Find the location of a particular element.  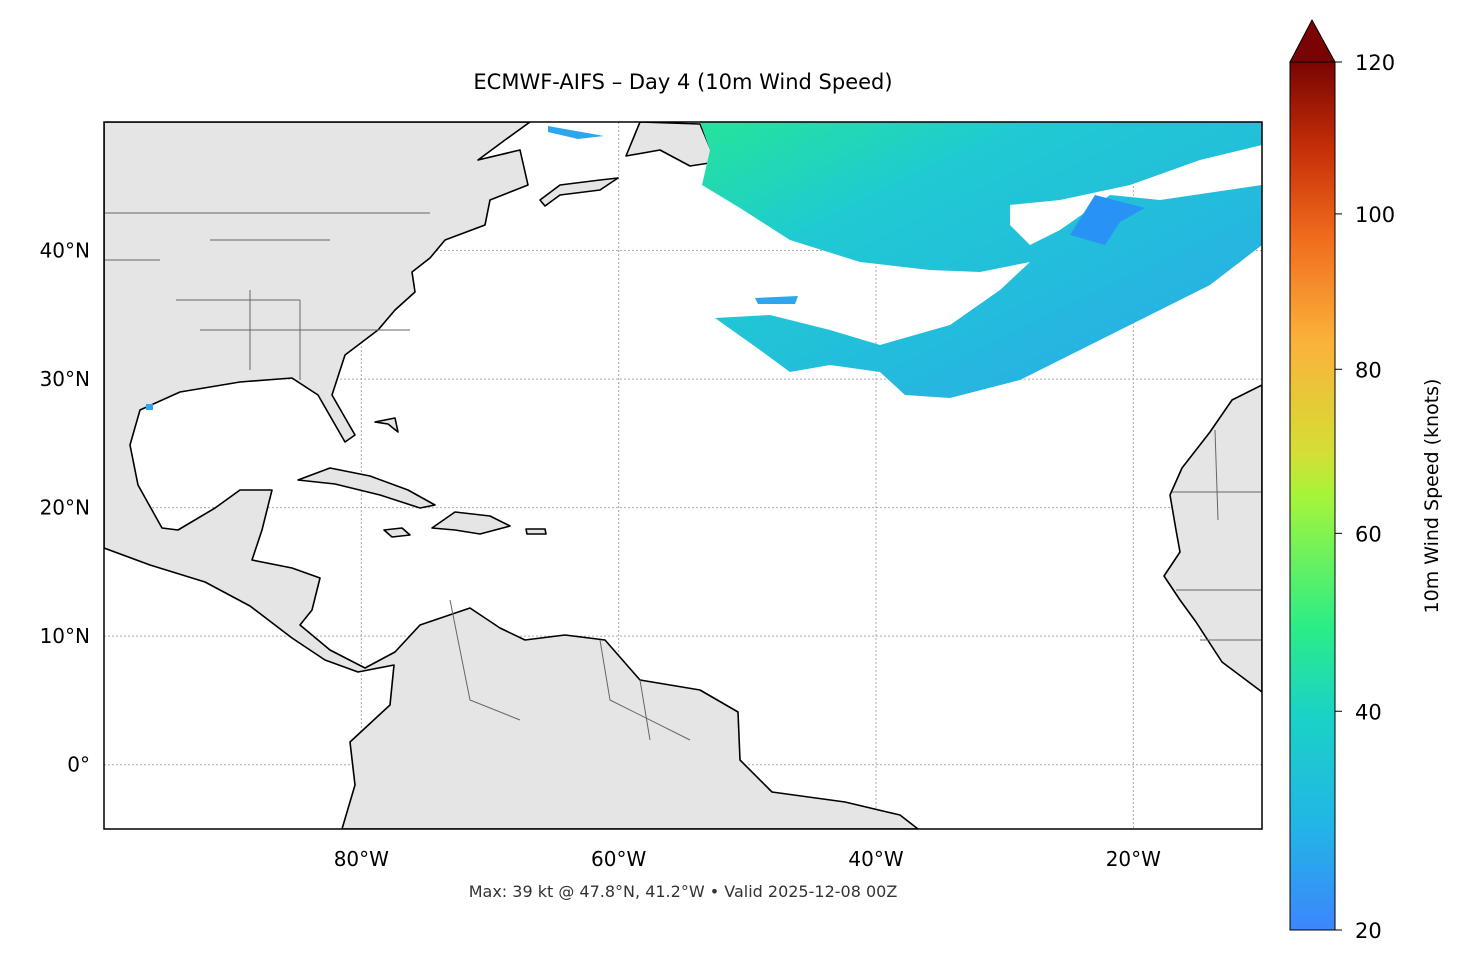

x-tick-label: 60°W is located at coordinates (618, 859).